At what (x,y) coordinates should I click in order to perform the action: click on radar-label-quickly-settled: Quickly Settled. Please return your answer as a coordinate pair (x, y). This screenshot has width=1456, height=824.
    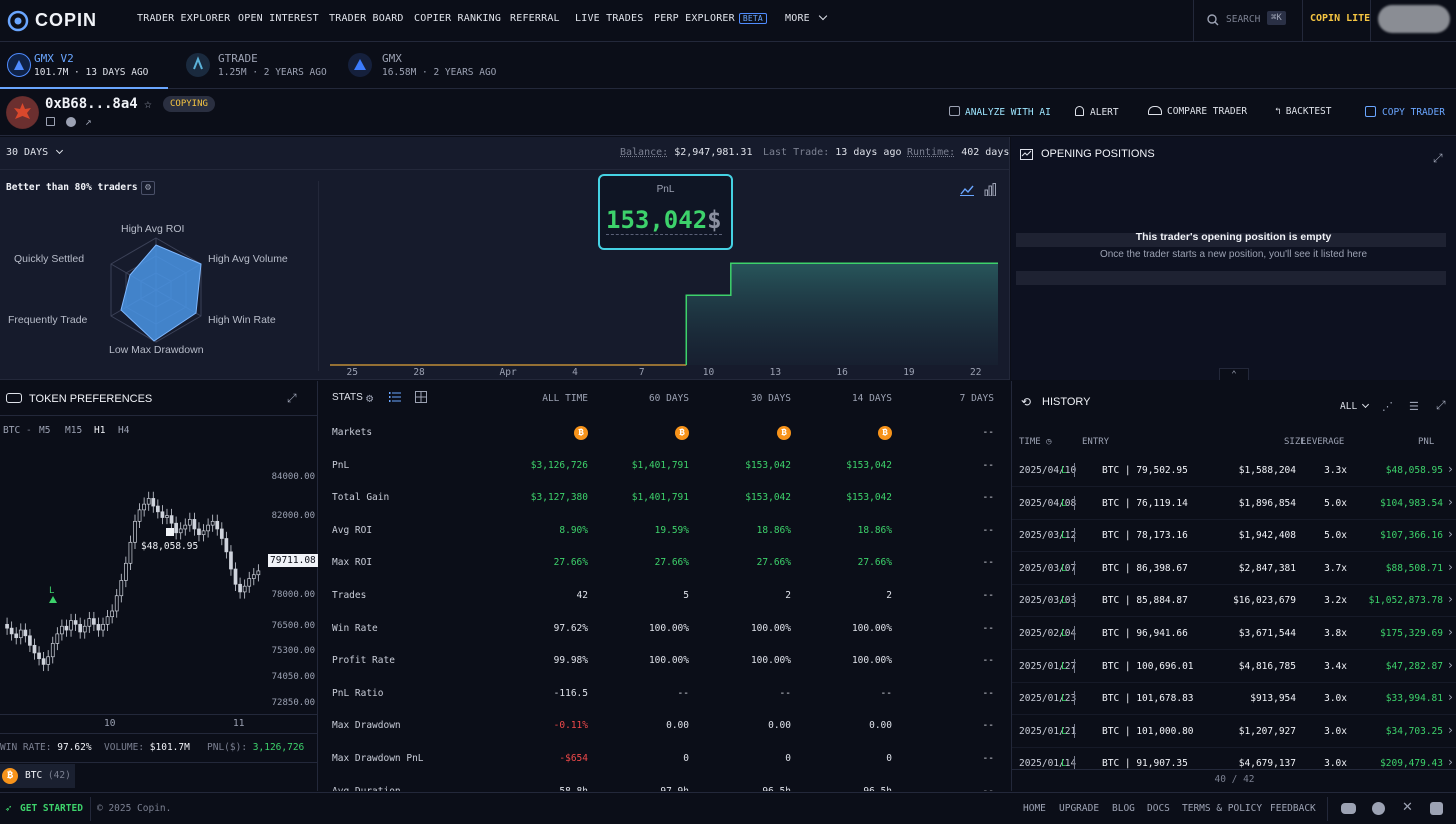
    Looking at the image, I should click on (49, 259).